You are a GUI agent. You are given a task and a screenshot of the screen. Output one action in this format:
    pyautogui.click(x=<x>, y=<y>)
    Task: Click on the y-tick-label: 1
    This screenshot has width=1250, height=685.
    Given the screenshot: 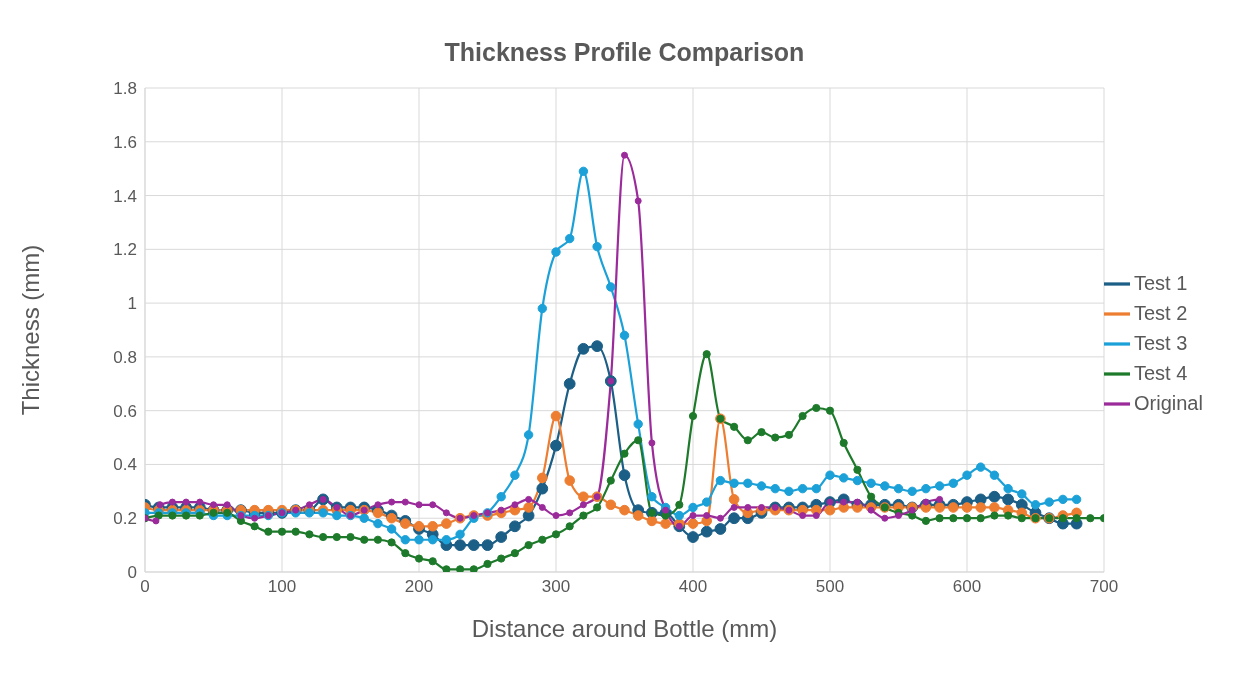 What is the action you would take?
    pyautogui.click(x=132, y=304)
    